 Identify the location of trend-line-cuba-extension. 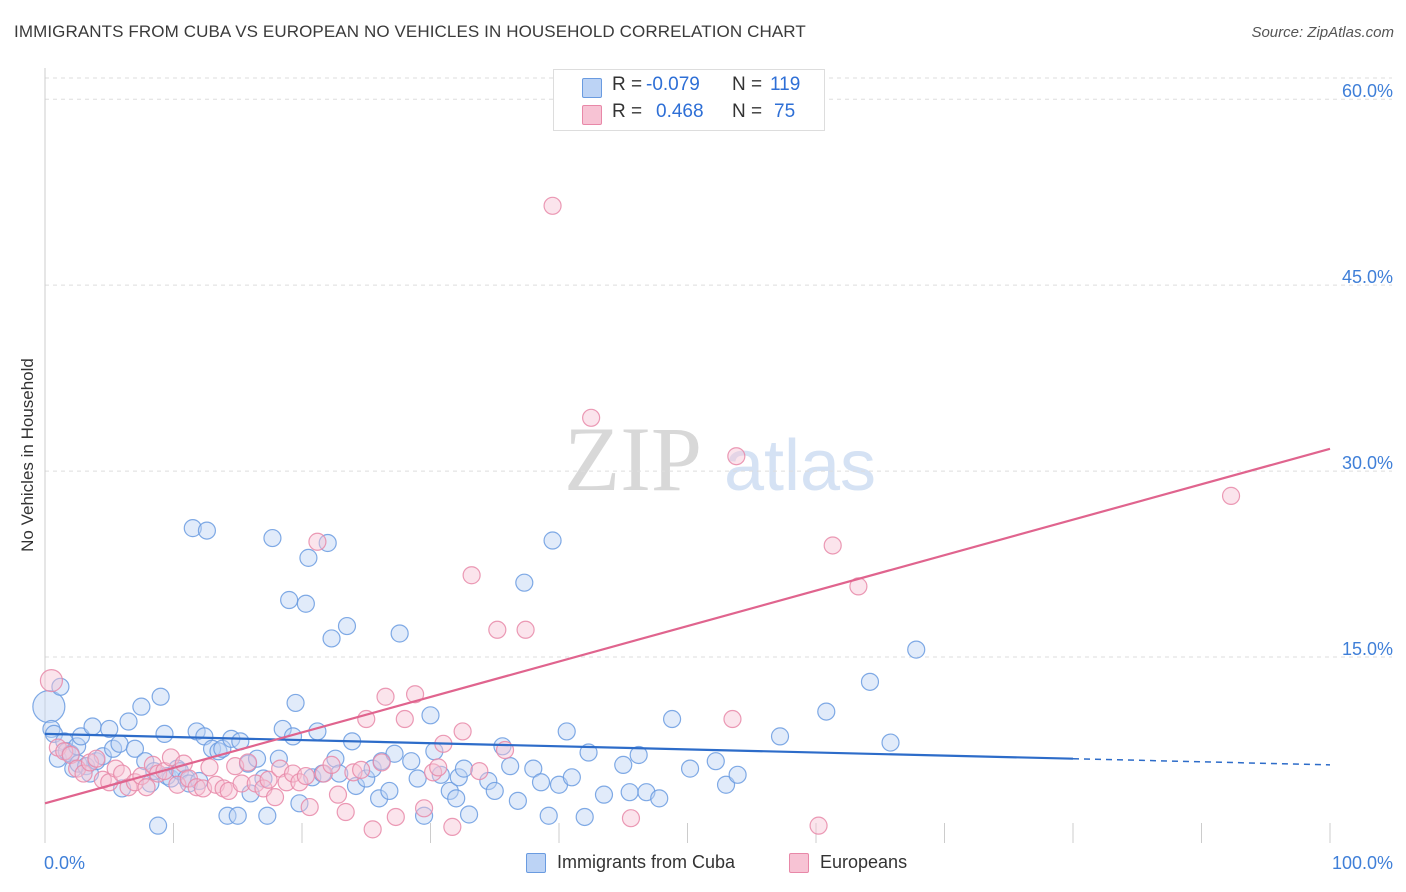
(1201, 761).